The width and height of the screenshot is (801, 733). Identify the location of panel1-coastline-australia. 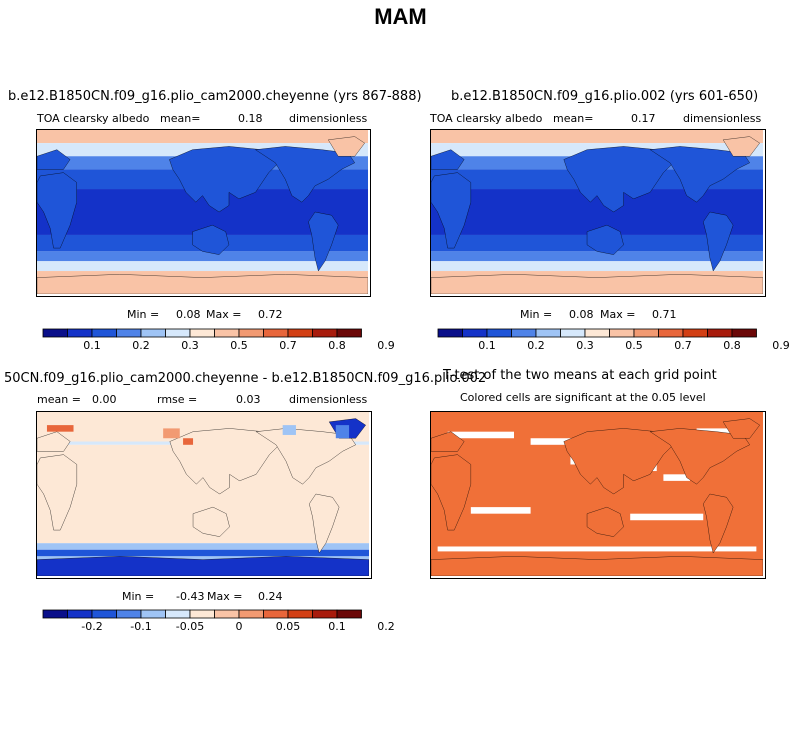
(211, 240).